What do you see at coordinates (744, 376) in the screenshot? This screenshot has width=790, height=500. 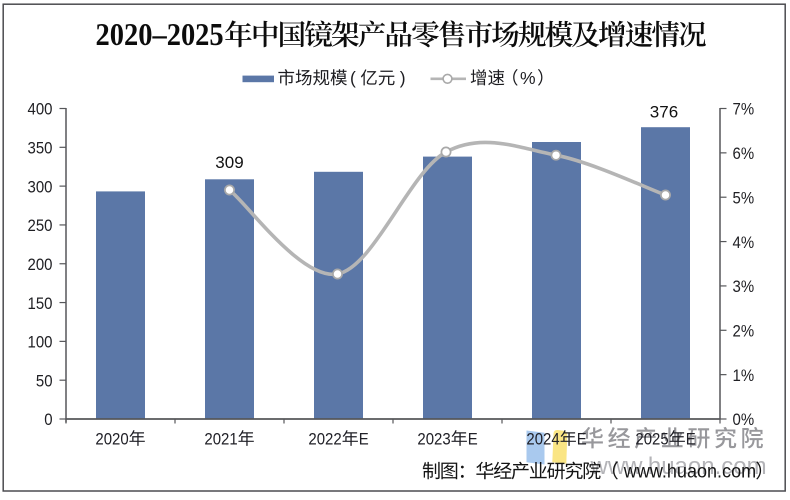 I see `svg-text: 1%` at bounding box center [744, 376].